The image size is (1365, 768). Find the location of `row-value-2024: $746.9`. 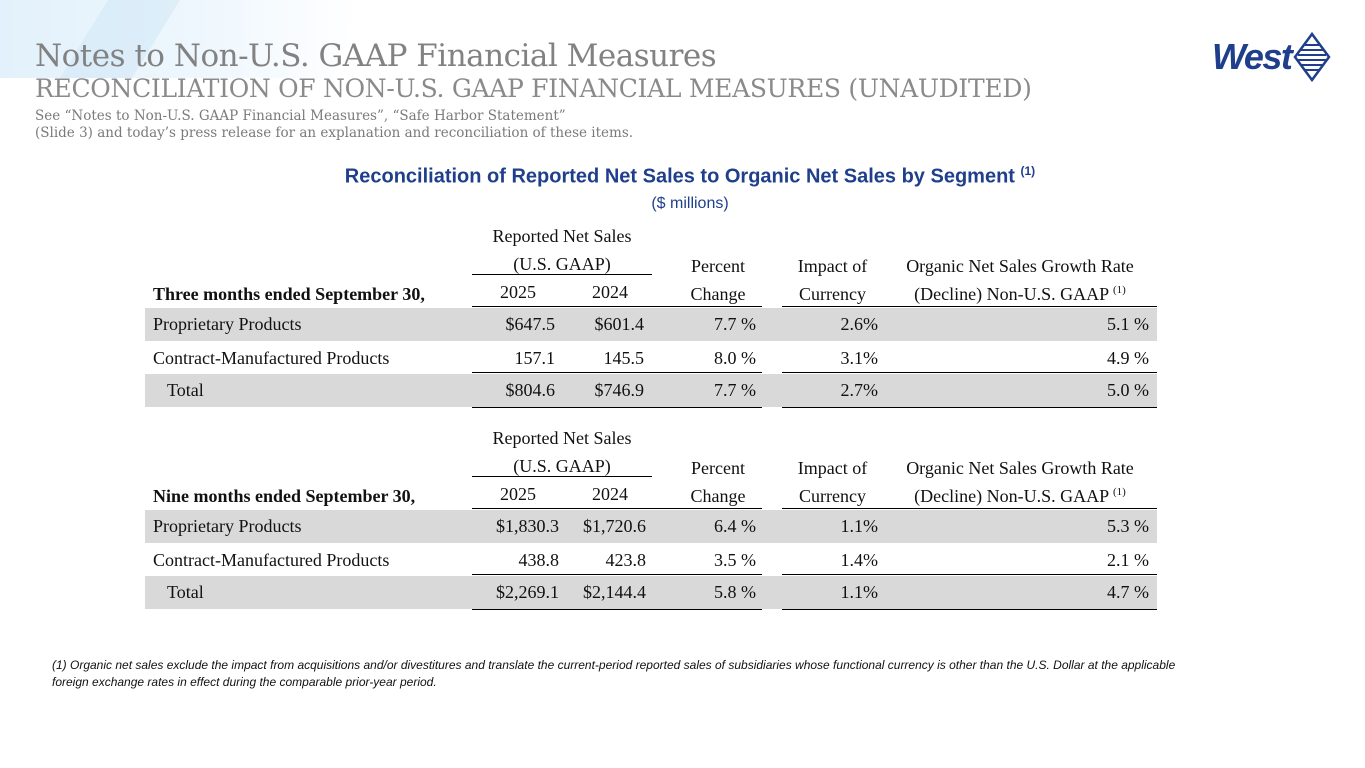

row-value-2024: $746.9 is located at coordinates (619, 390).